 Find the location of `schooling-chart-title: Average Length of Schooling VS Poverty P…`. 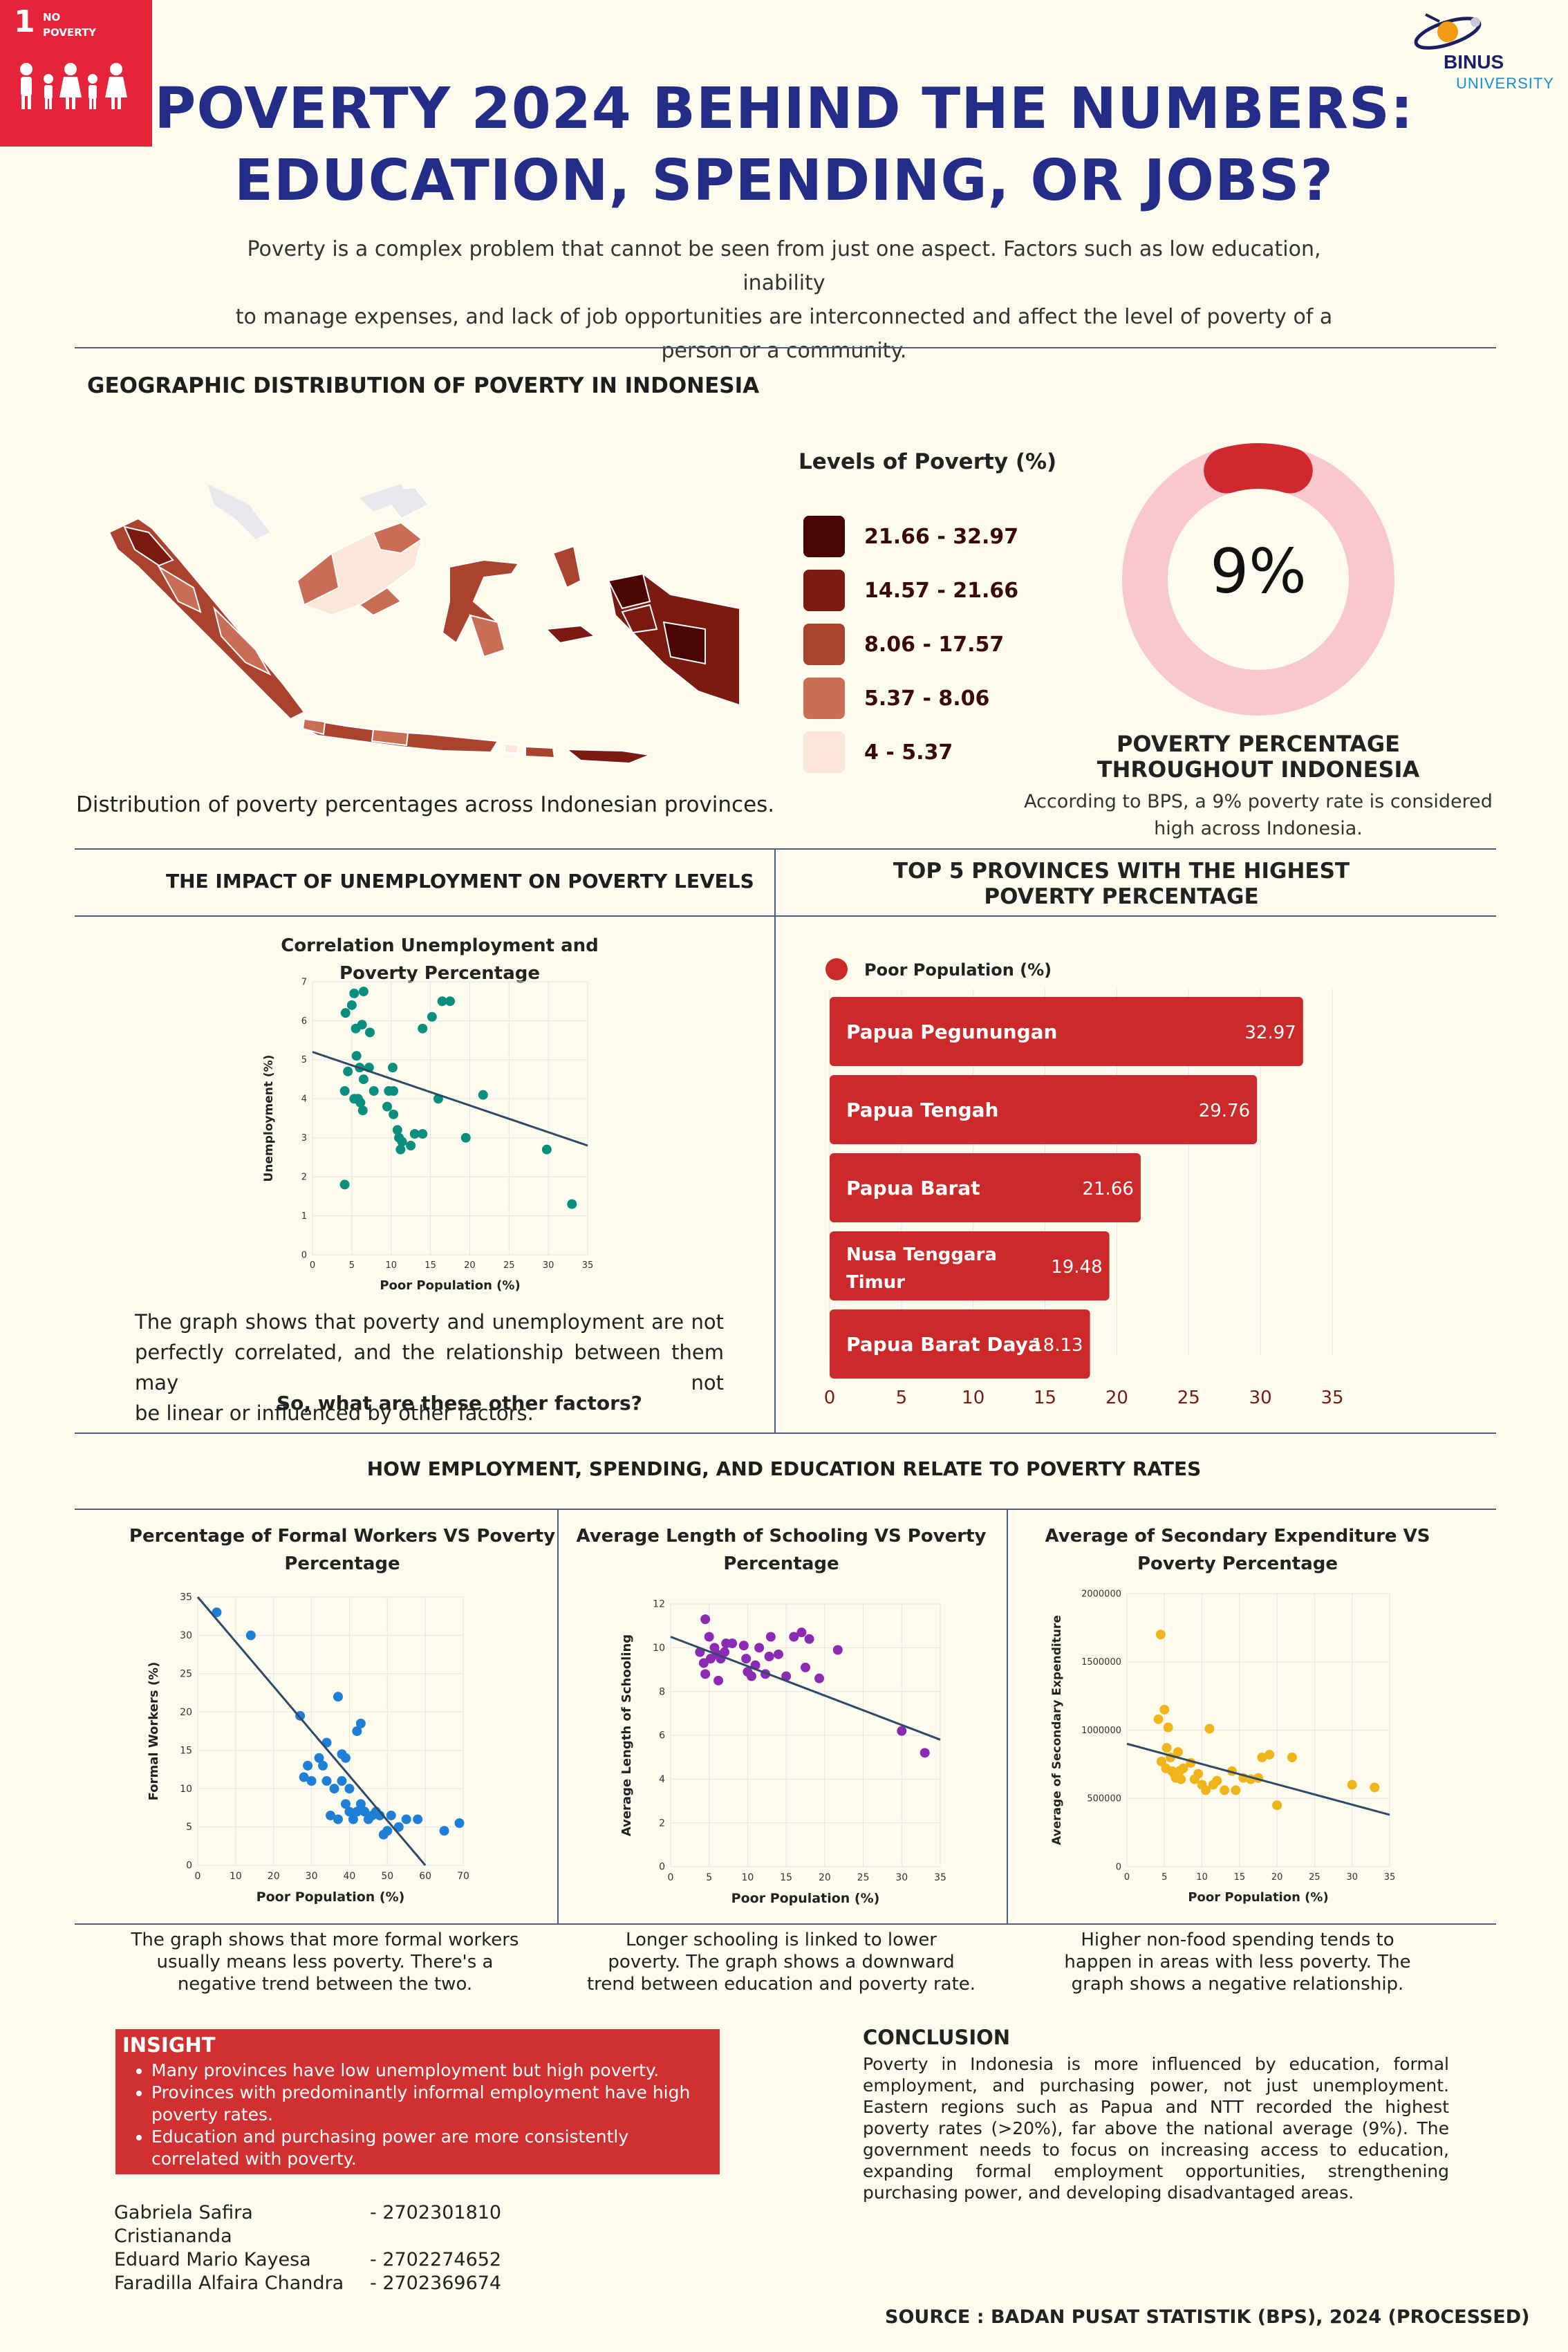

schooling-chart-title: Average Length of Schooling VS Poverty P… is located at coordinates (781, 1550).